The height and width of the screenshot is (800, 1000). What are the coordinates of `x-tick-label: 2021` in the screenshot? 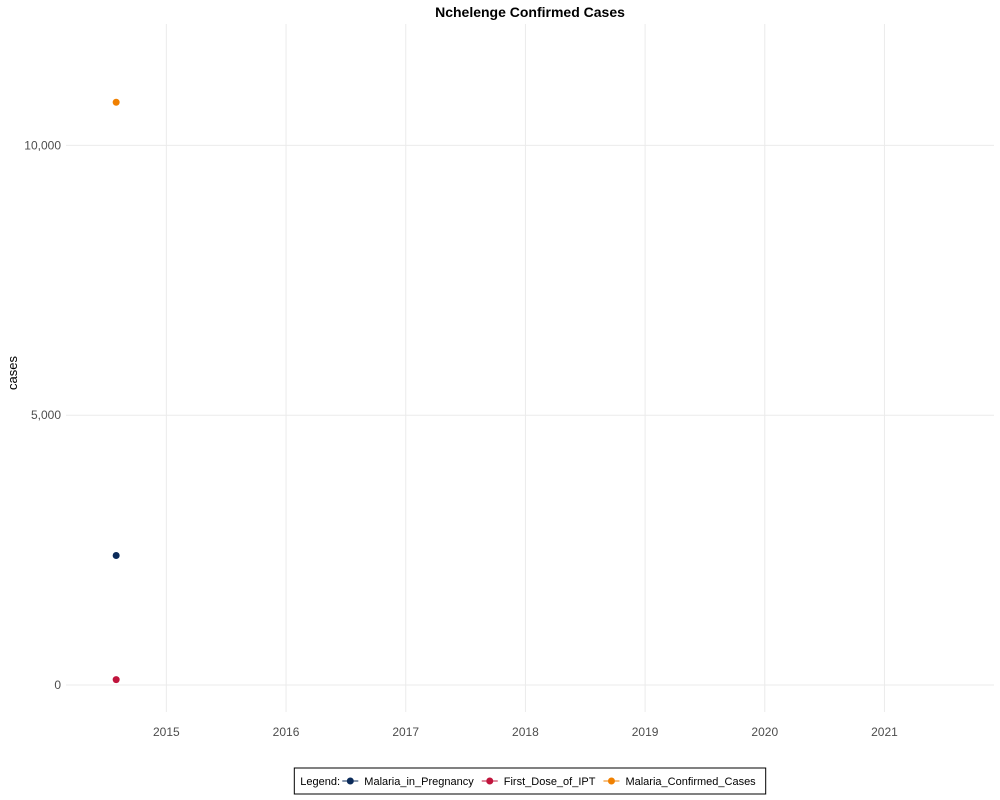 It's located at (884, 732).